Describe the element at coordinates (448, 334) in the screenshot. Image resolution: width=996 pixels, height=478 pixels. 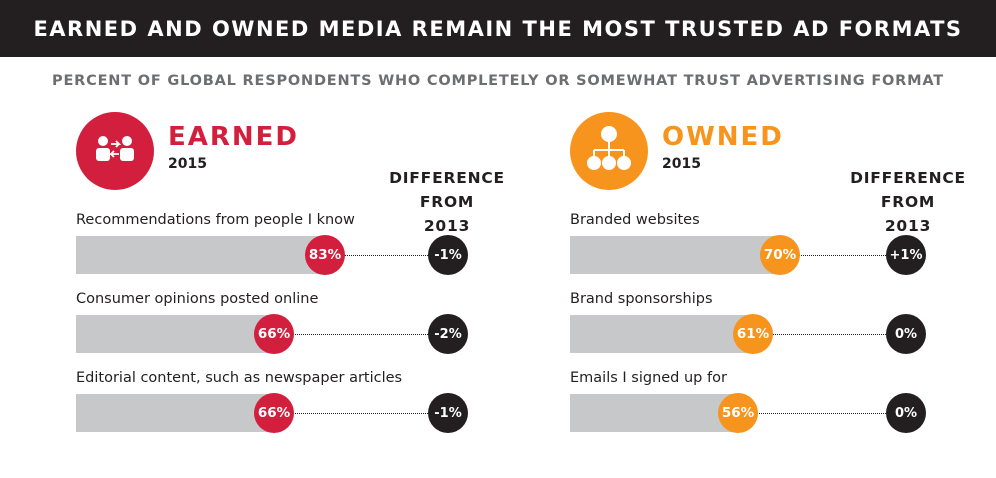
I see `difference-label: -2%` at that location.